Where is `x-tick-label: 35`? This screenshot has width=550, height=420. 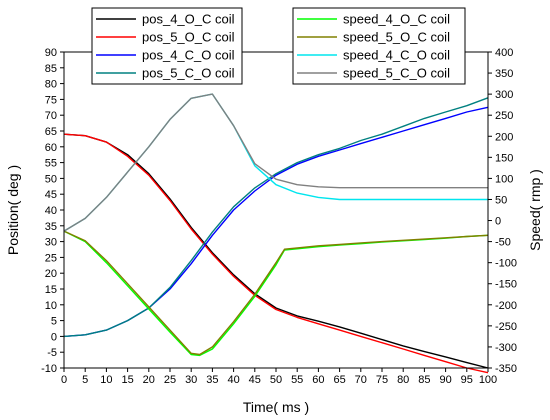
x-tick-label: 35 is located at coordinates (212, 380).